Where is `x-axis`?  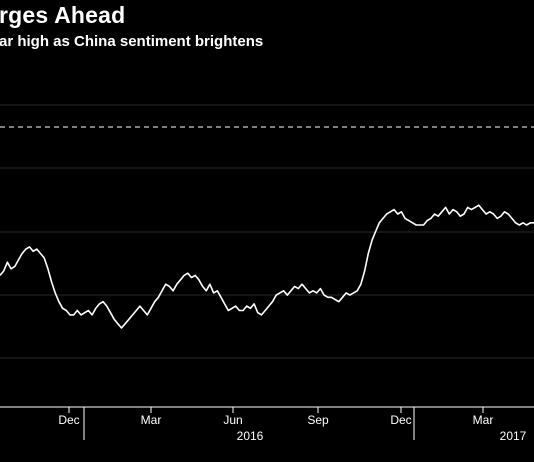
x-axis is located at coordinates (267, 423).